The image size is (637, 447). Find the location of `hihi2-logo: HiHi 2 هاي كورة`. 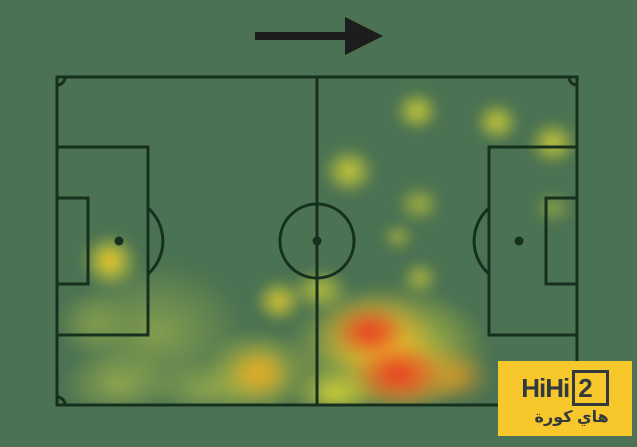

hihi2-logo: HiHi 2 هاي كورة is located at coordinates (565, 398).